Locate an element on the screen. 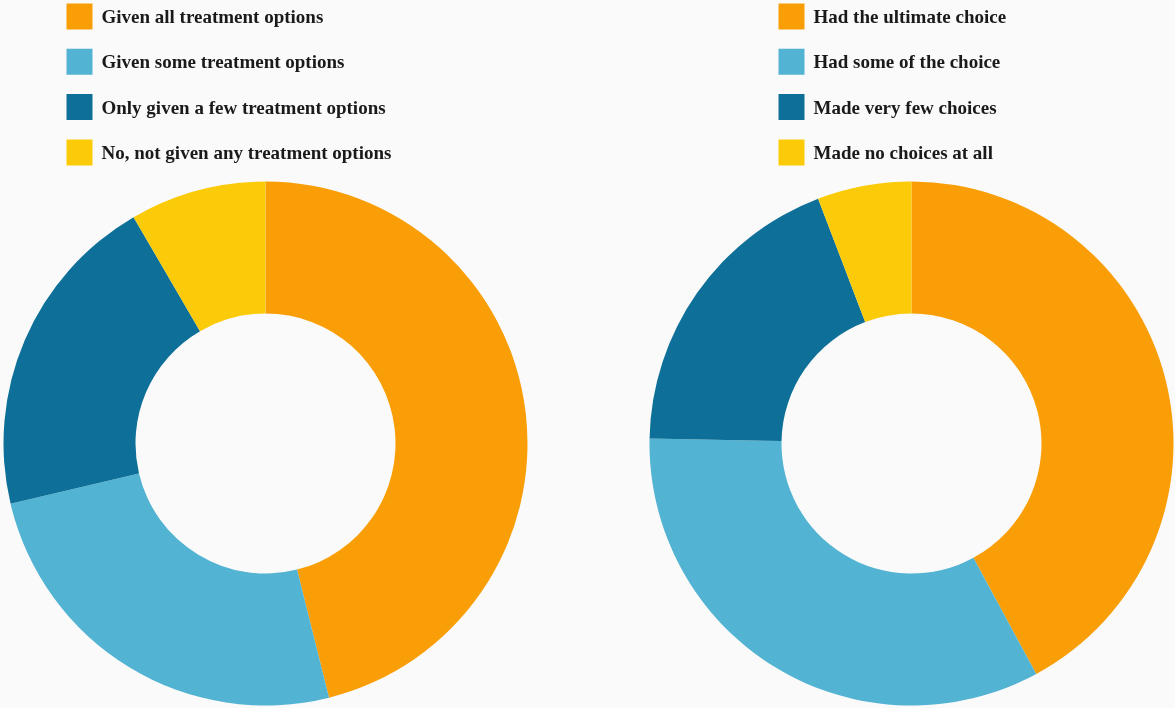  legend-label: No, not given any treatment options is located at coordinates (246, 152).